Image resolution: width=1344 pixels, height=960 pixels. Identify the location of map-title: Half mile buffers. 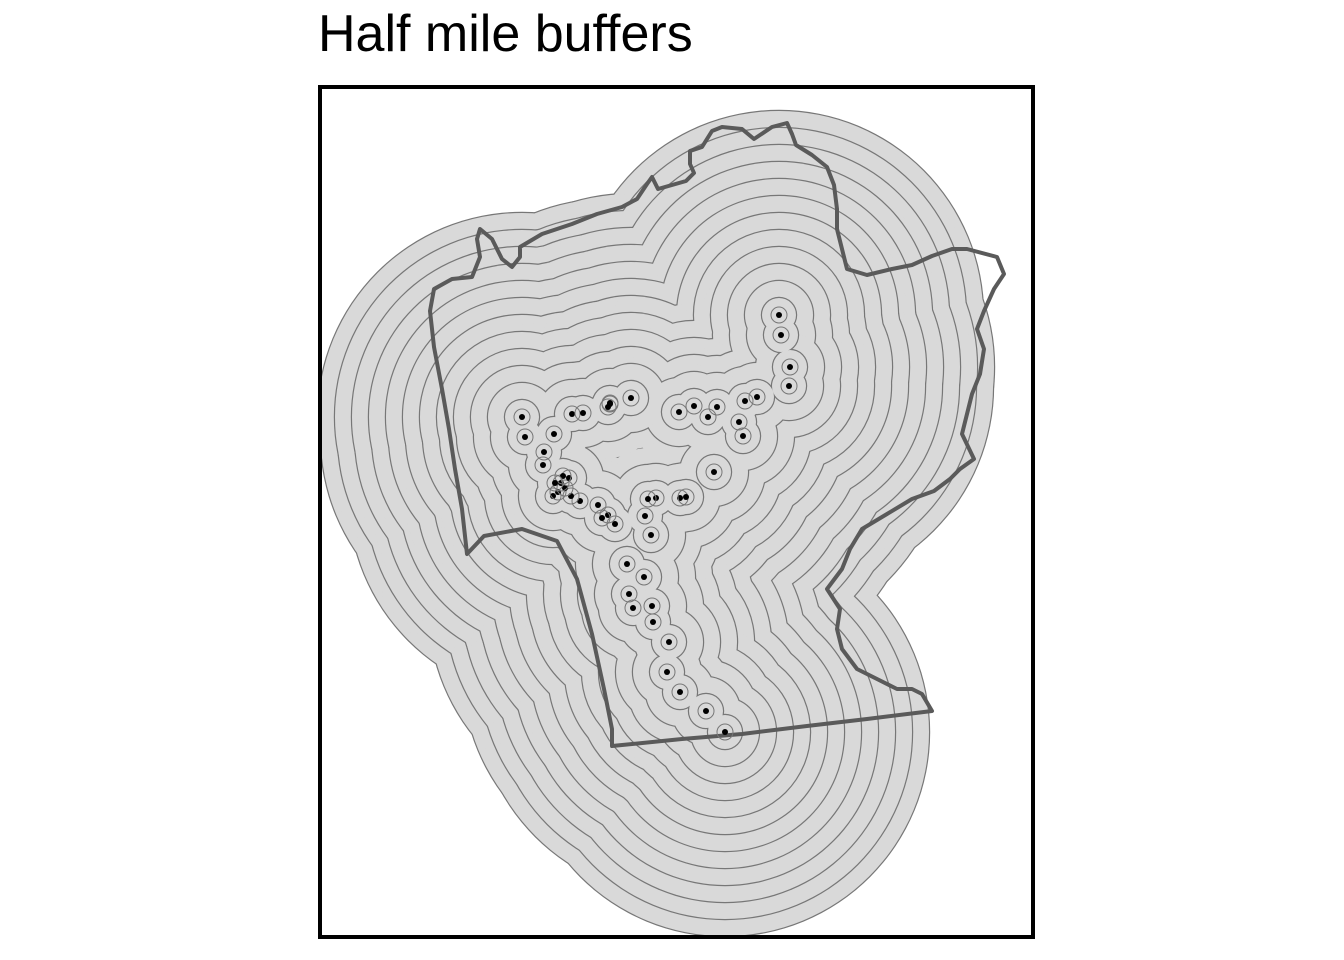
(505, 34).